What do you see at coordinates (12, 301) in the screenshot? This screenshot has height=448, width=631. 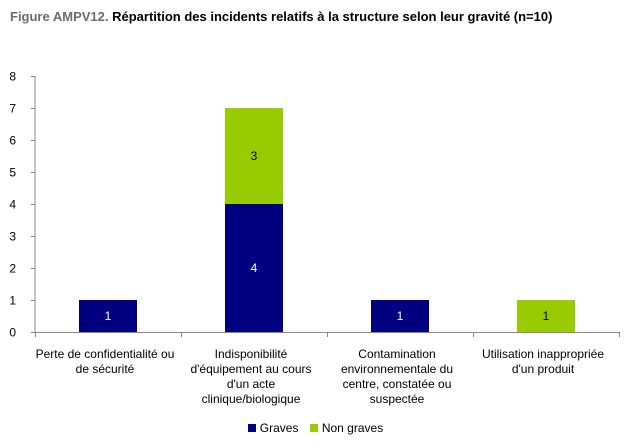 I see `y-tick-label: 1` at bounding box center [12, 301].